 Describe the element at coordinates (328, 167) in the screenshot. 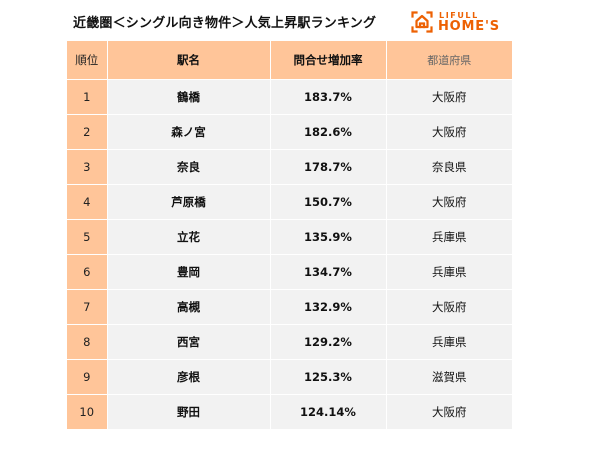

I see `rate-cell: 178.7%` at that location.